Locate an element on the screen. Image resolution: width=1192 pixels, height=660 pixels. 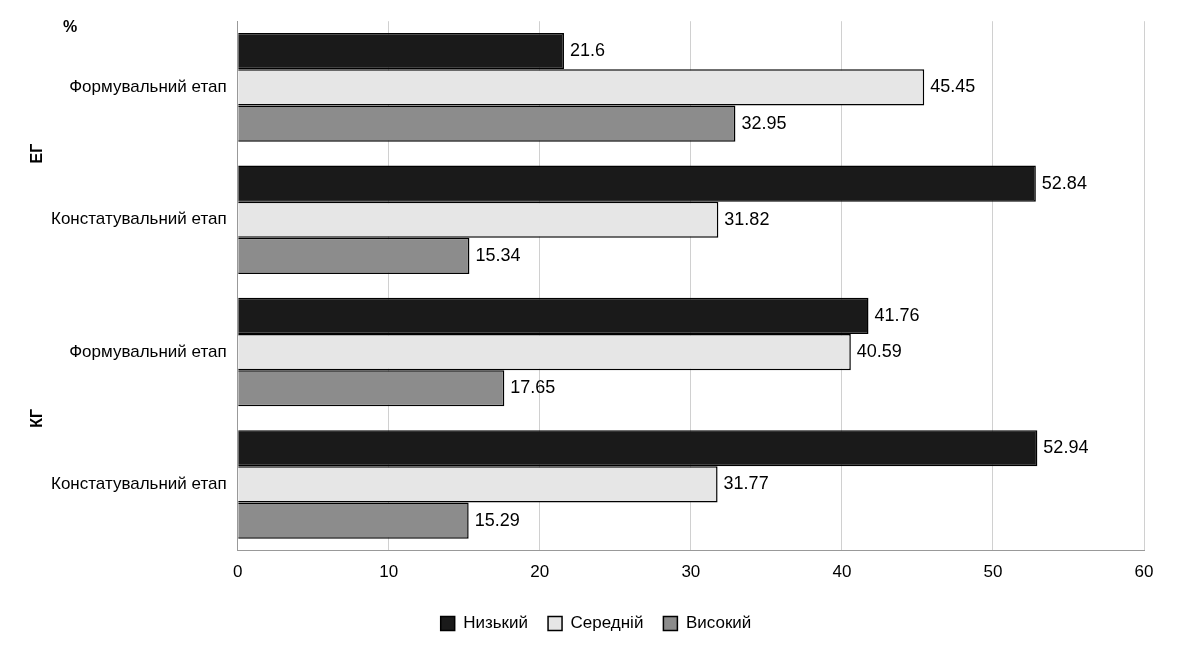
legend-label: Середній is located at coordinates (607, 623).